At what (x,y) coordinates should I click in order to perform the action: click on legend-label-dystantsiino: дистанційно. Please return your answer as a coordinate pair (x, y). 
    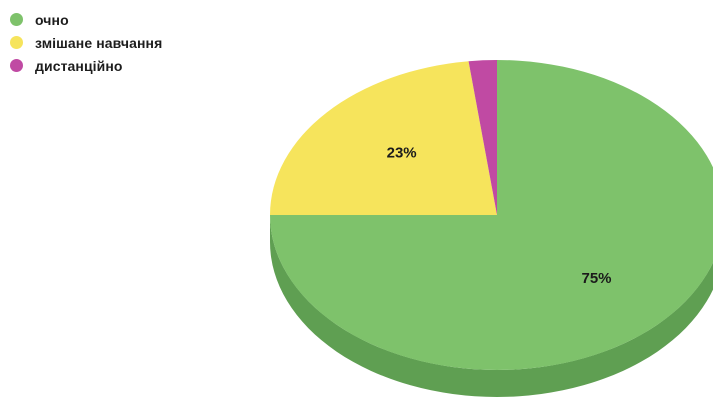
    Looking at the image, I should click on (79, 65).